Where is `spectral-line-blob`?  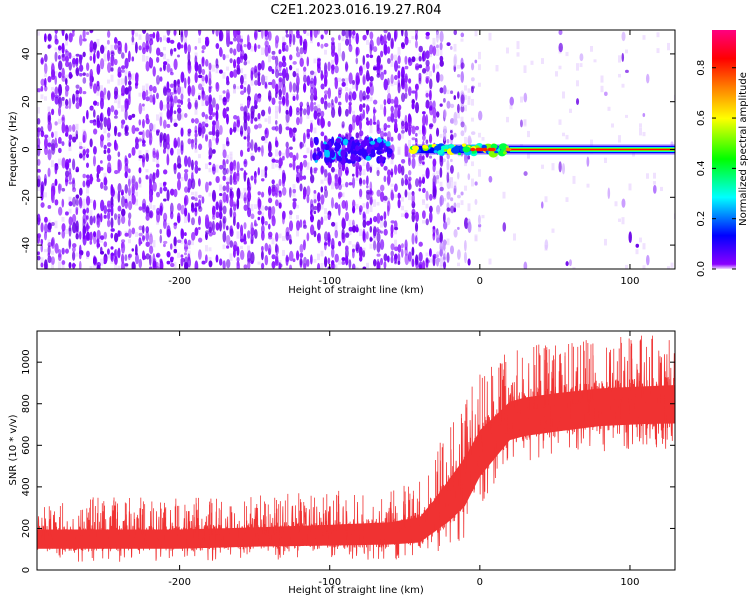
spectral-line-blob is located at coordinates (430, 146).